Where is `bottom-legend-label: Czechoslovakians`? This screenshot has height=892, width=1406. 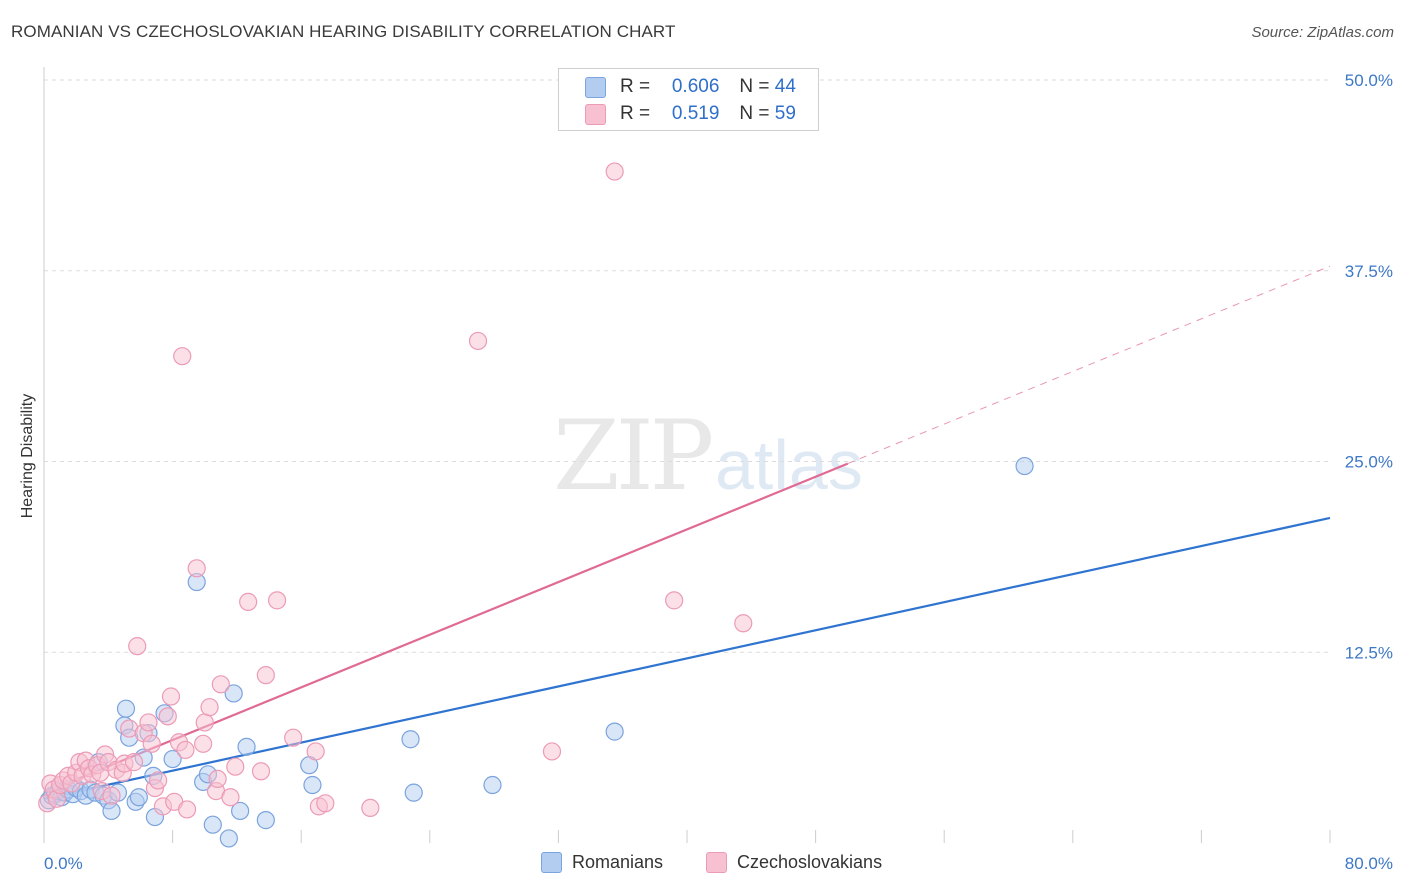
bottom-legend-label: Czechoslovakians is located at coordinates (810, 862).